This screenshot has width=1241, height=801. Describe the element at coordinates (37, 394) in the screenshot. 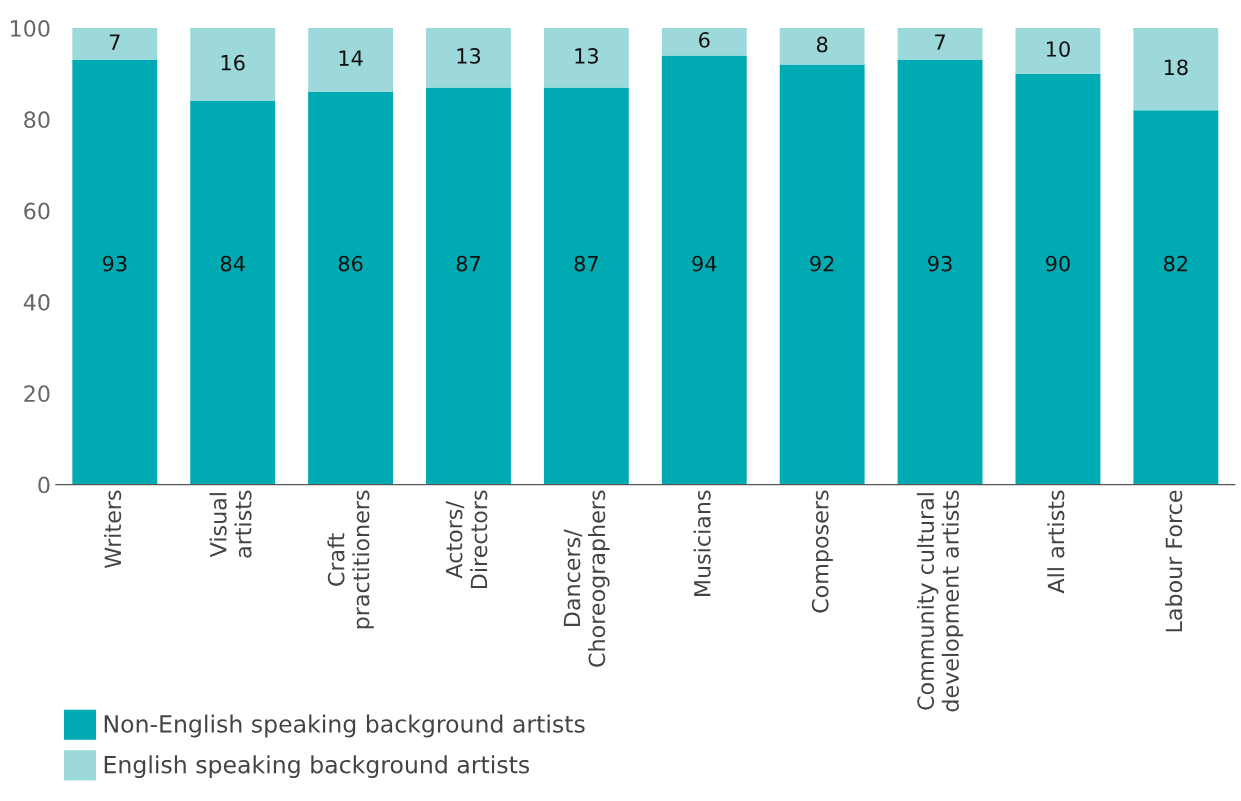

I see `y-tick-label: 20` at that location.